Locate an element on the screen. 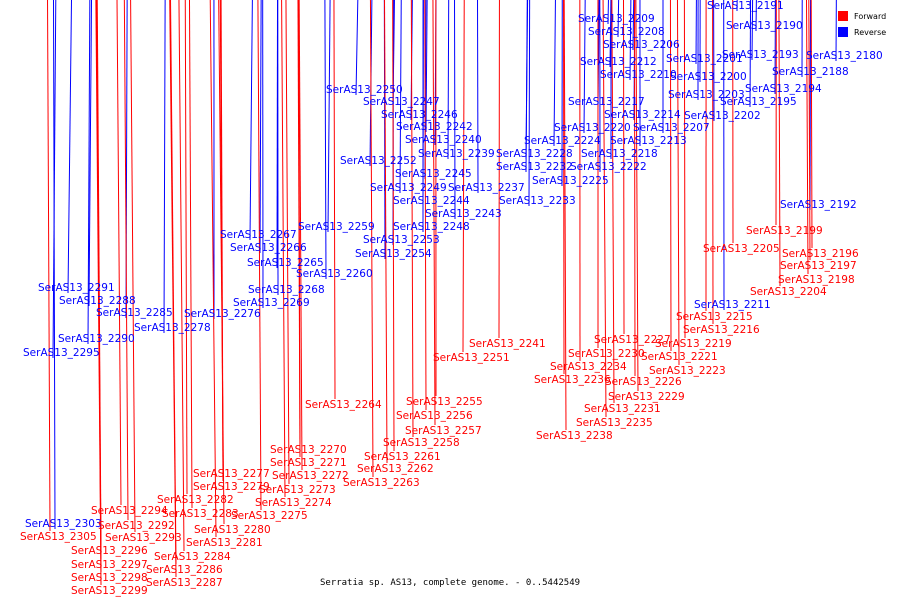 This screenshot has height=600, width=900. forward-gene-label: SerAS13_2255 is located at coordinates (444, 402).